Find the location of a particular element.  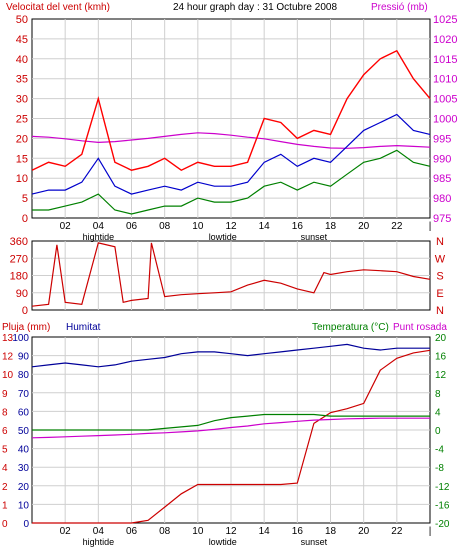

temperature-tick-label: 4 is located at coordinates (438, 412).